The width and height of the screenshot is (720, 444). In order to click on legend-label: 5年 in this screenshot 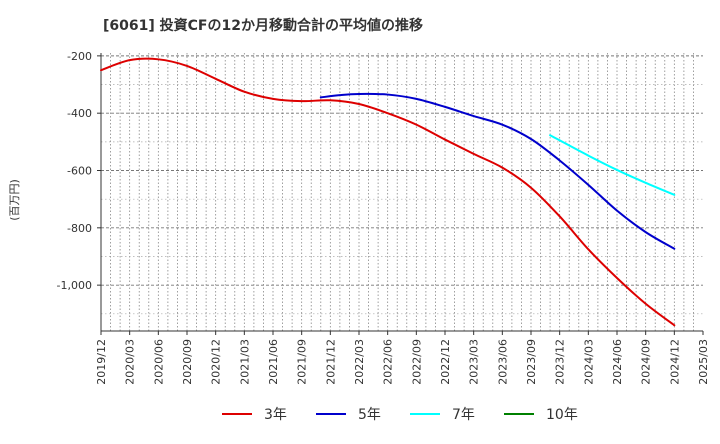, I will do `click(369, 415)`.